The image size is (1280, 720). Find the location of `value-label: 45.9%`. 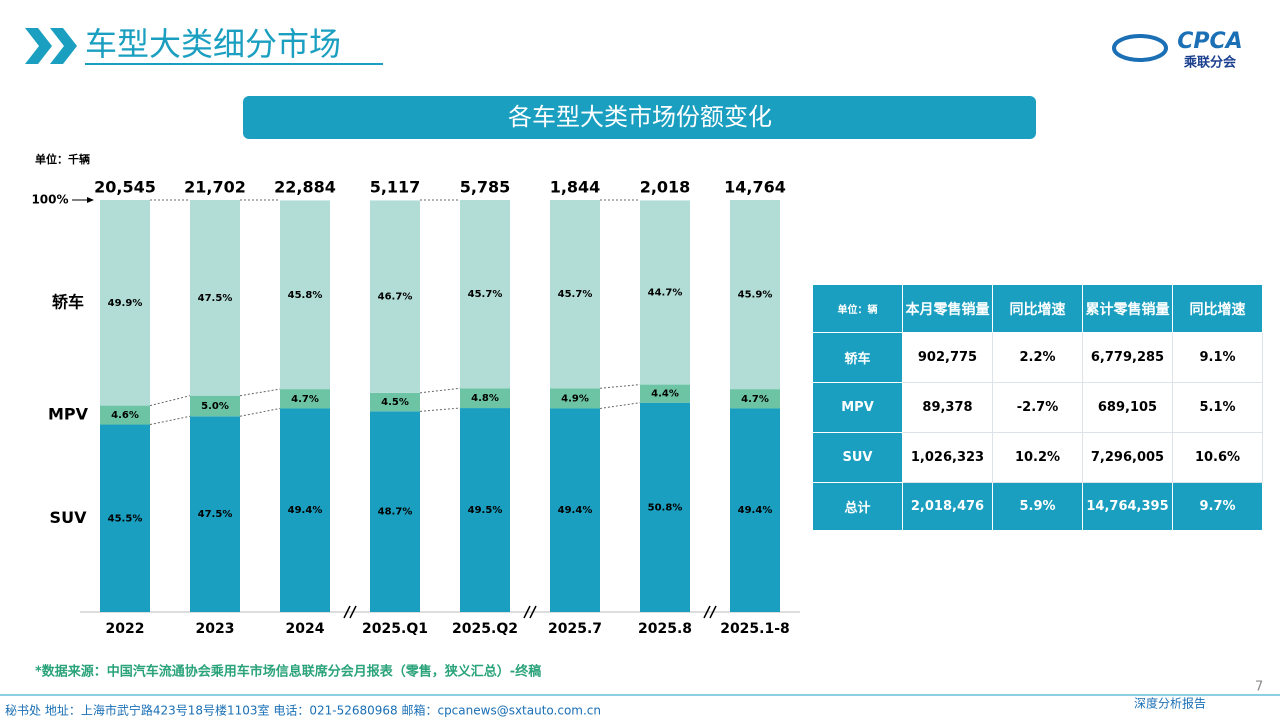

value-label: 45.9% is located at coordinates (755, 295).